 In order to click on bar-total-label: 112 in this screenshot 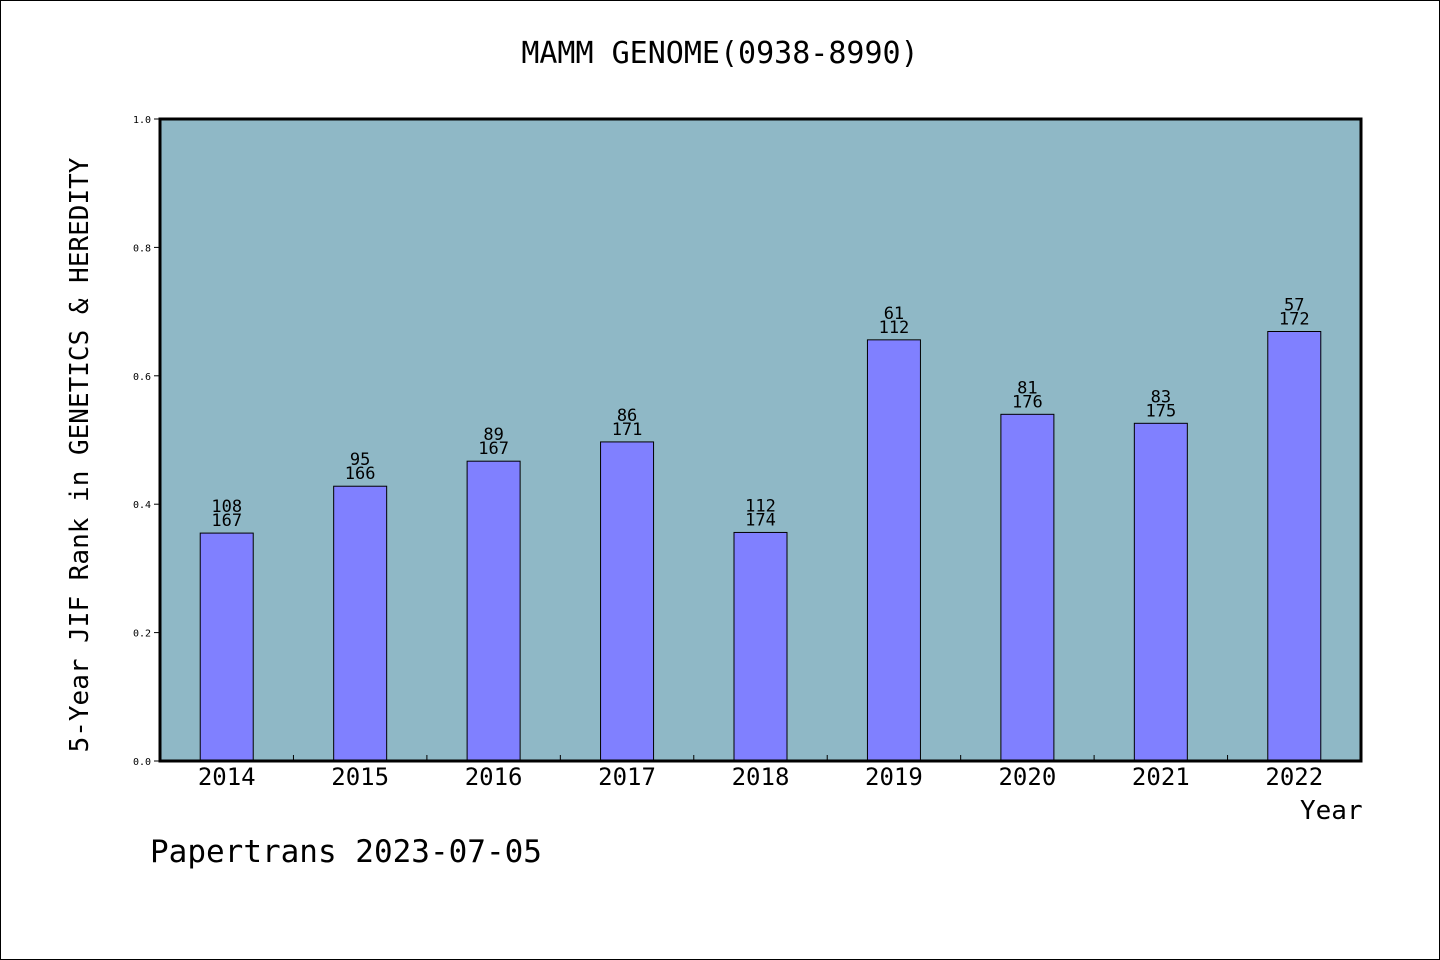, I will do `click(894, 328)`.